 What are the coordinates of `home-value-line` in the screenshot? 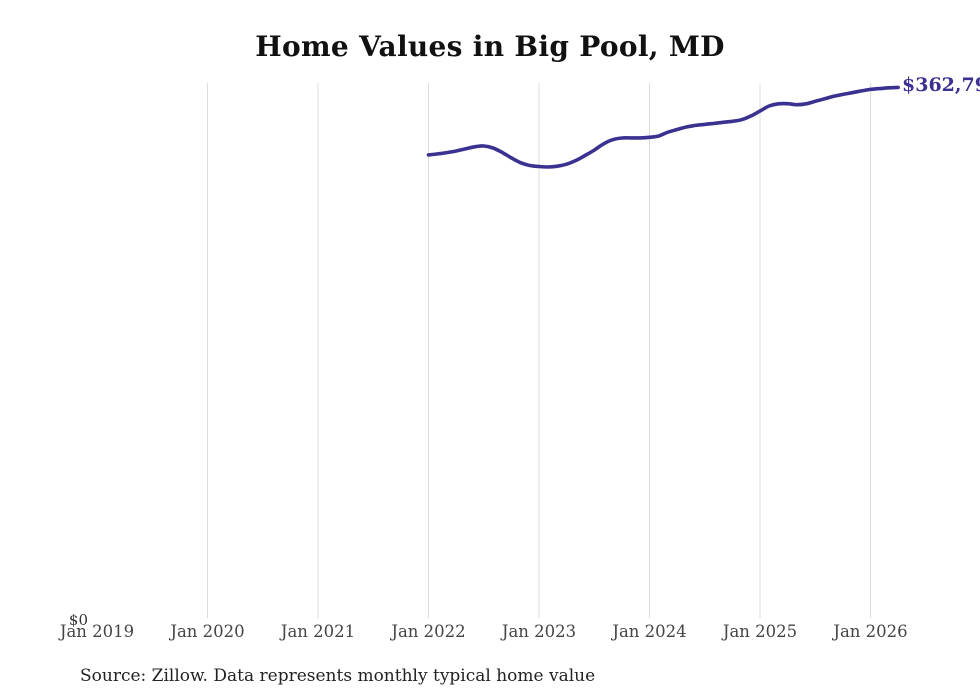 It's located at (663, 127).